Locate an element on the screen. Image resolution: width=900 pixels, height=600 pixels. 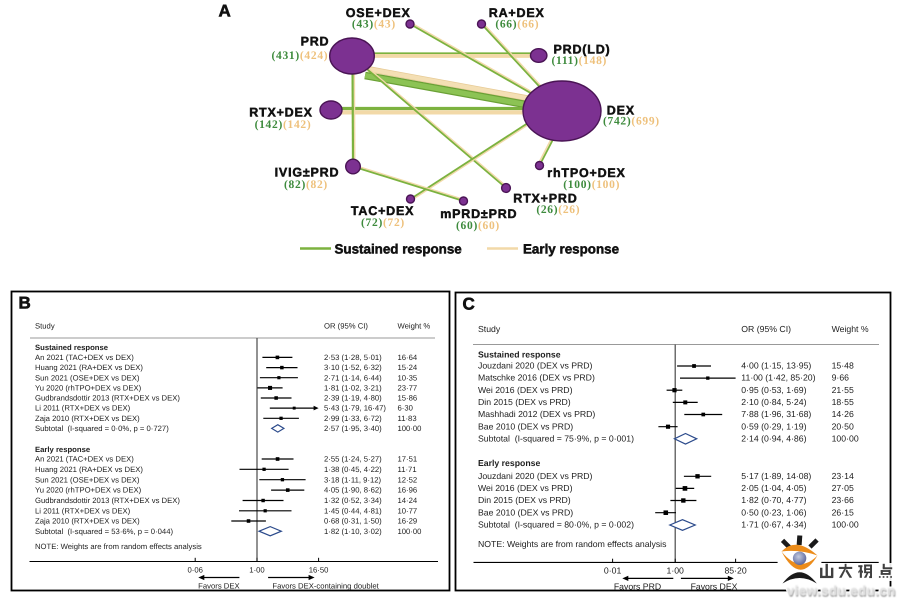
svg-text: 27·05 is located at coordinates (843, 488).